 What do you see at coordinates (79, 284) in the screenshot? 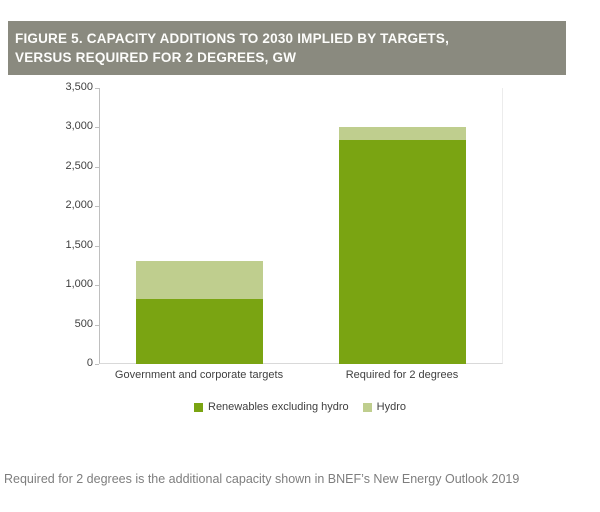
I see `y-axis-tick-label: 1,000` at bounding box center [79, 284].